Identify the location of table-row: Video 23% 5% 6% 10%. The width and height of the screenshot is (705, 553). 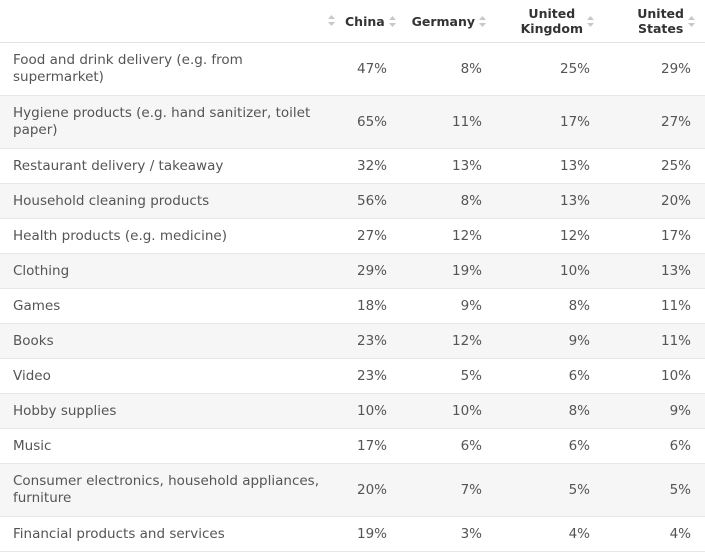
(352, 376).